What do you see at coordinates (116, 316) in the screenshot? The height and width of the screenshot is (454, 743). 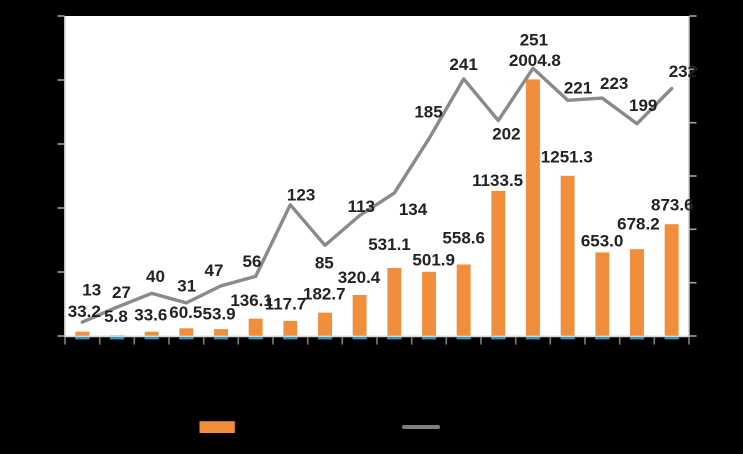 I see `svg-text: 5.8` at bounding box center [116, 316].